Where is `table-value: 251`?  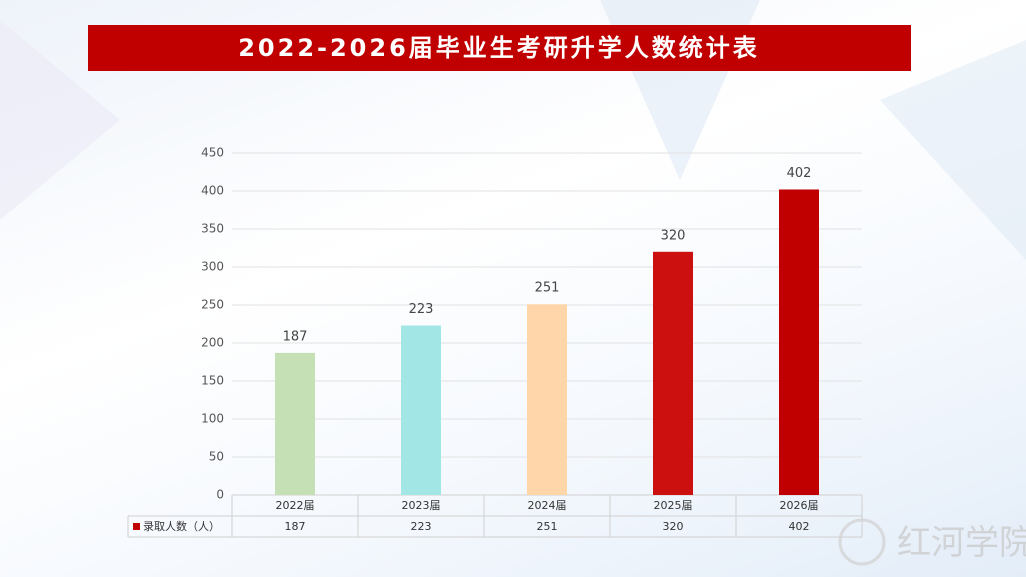 table-value: 251 is located at coordinates (547, 526).